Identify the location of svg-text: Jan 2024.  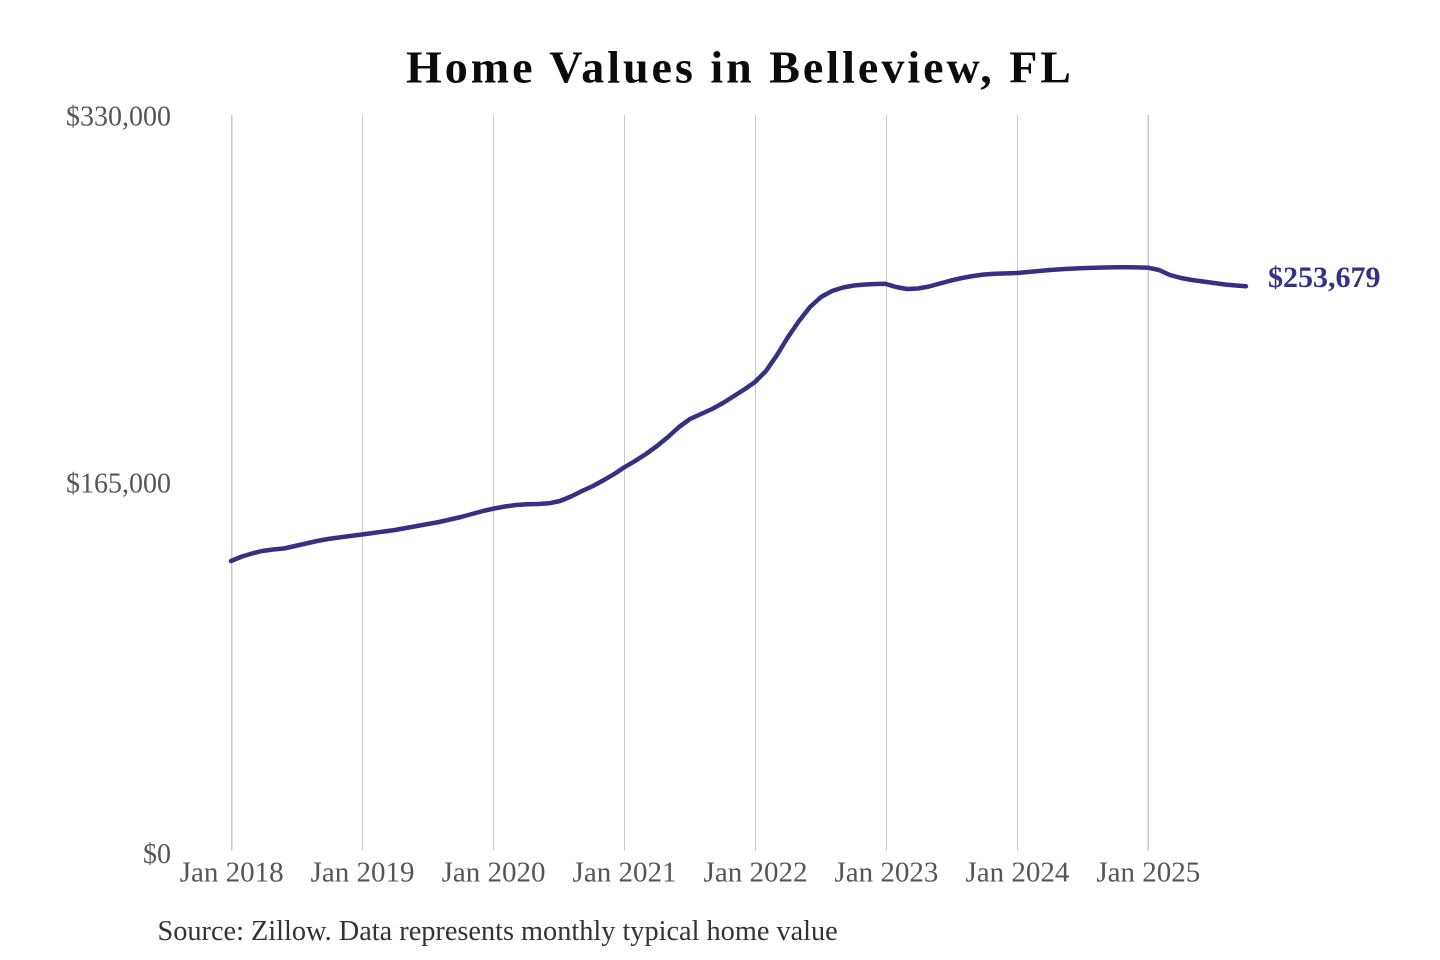
(1017, 873).